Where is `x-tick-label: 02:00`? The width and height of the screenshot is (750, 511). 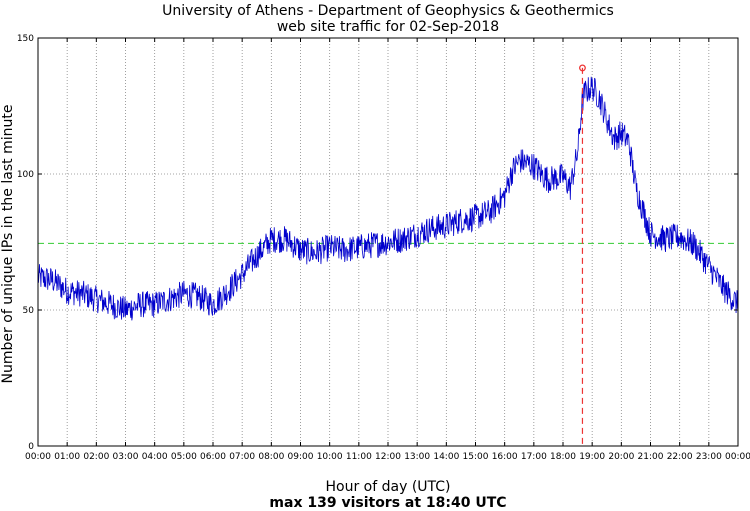
x-tick-label: 02:00 is located at coordinates (96, 457).